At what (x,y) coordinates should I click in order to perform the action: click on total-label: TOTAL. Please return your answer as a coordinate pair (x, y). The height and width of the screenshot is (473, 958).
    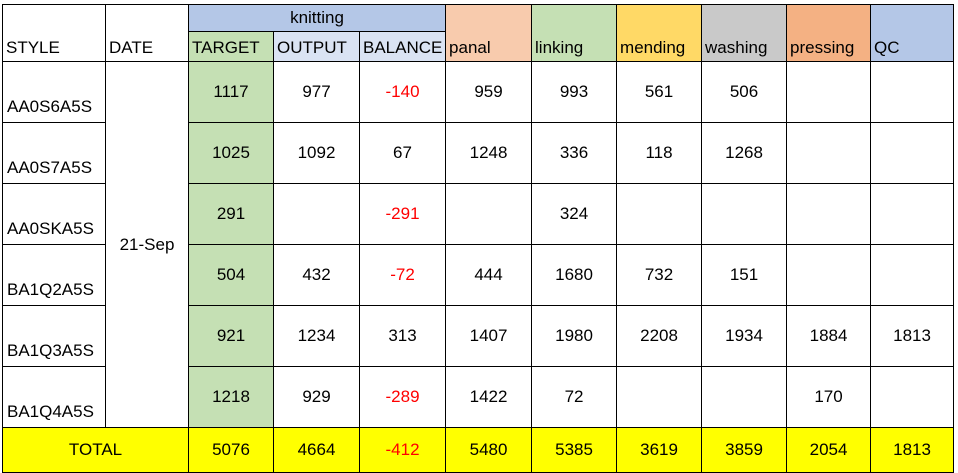
    Looking at the image, I should click on (95, 450).